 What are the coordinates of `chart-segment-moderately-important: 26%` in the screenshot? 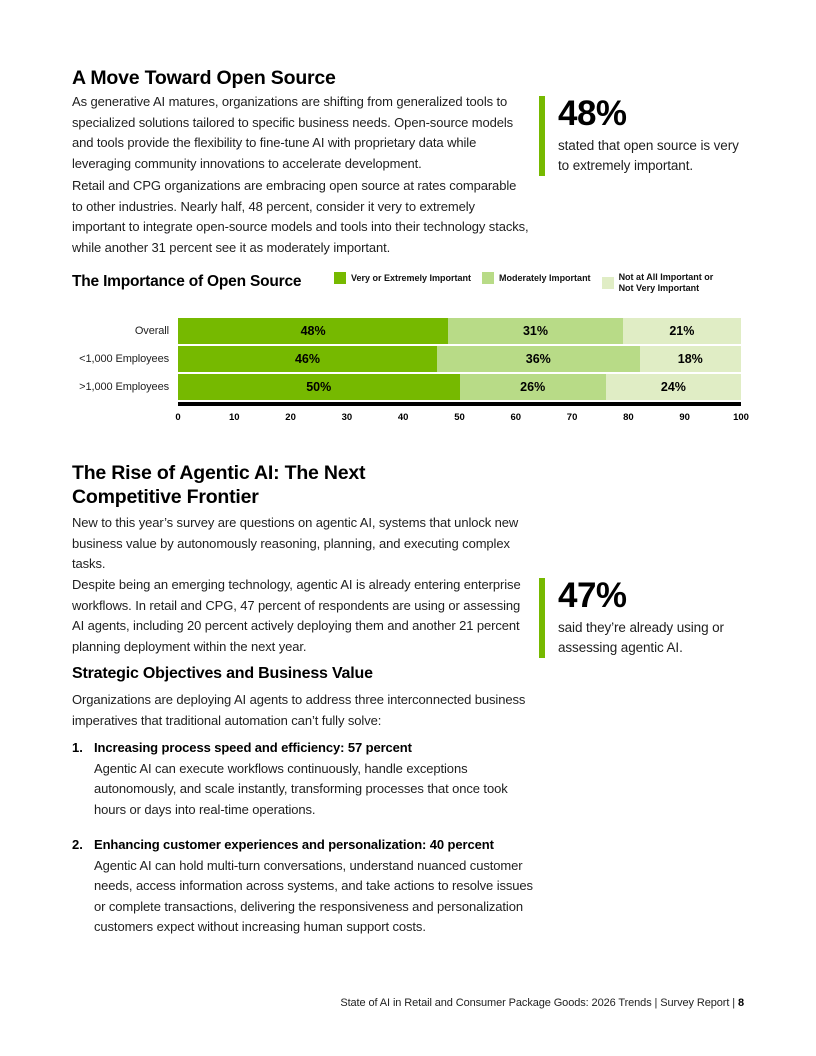 It's located at (532, 387).